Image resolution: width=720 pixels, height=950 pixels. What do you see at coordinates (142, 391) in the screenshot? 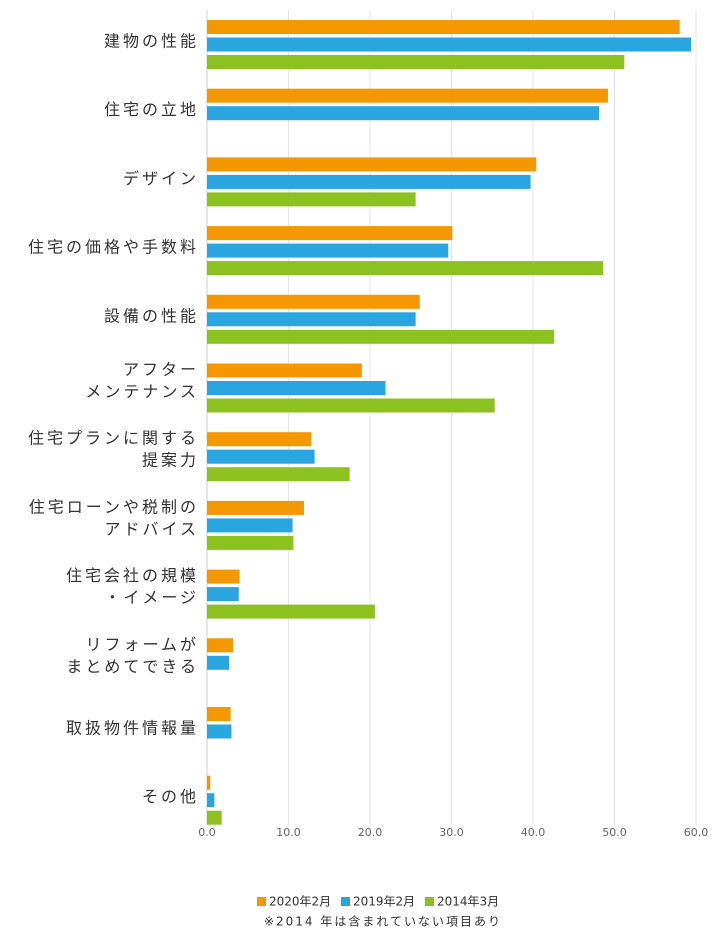
I see `y-tick-label: メンテナンス` at bounding box center [142, 391].